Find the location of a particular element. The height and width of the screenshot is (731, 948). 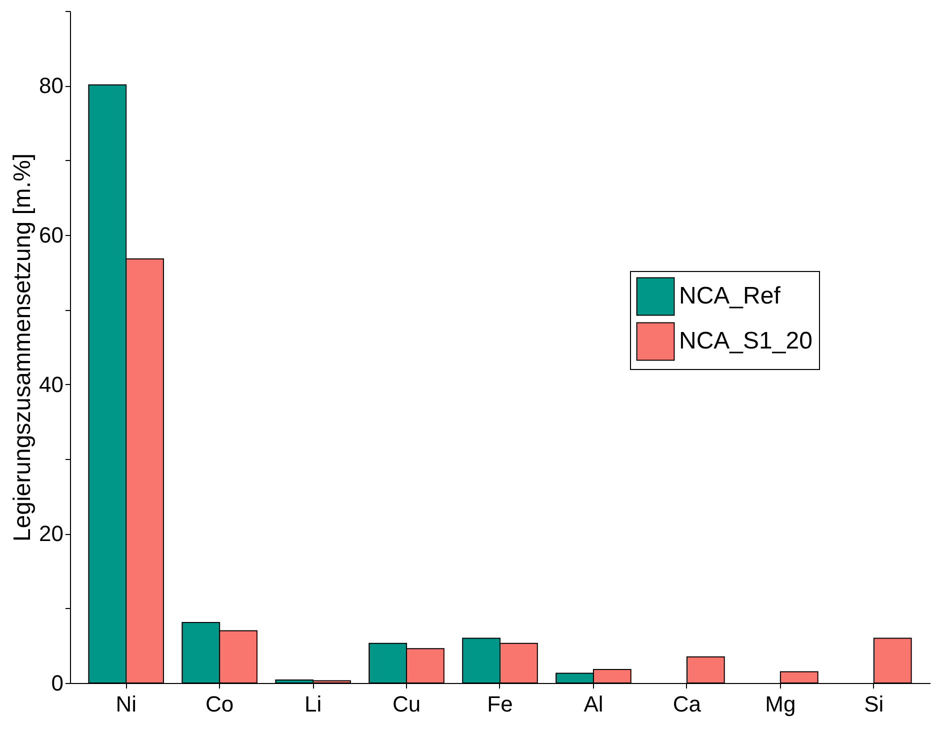

x-tick-label: Cu is located at coordinates (406, 704).